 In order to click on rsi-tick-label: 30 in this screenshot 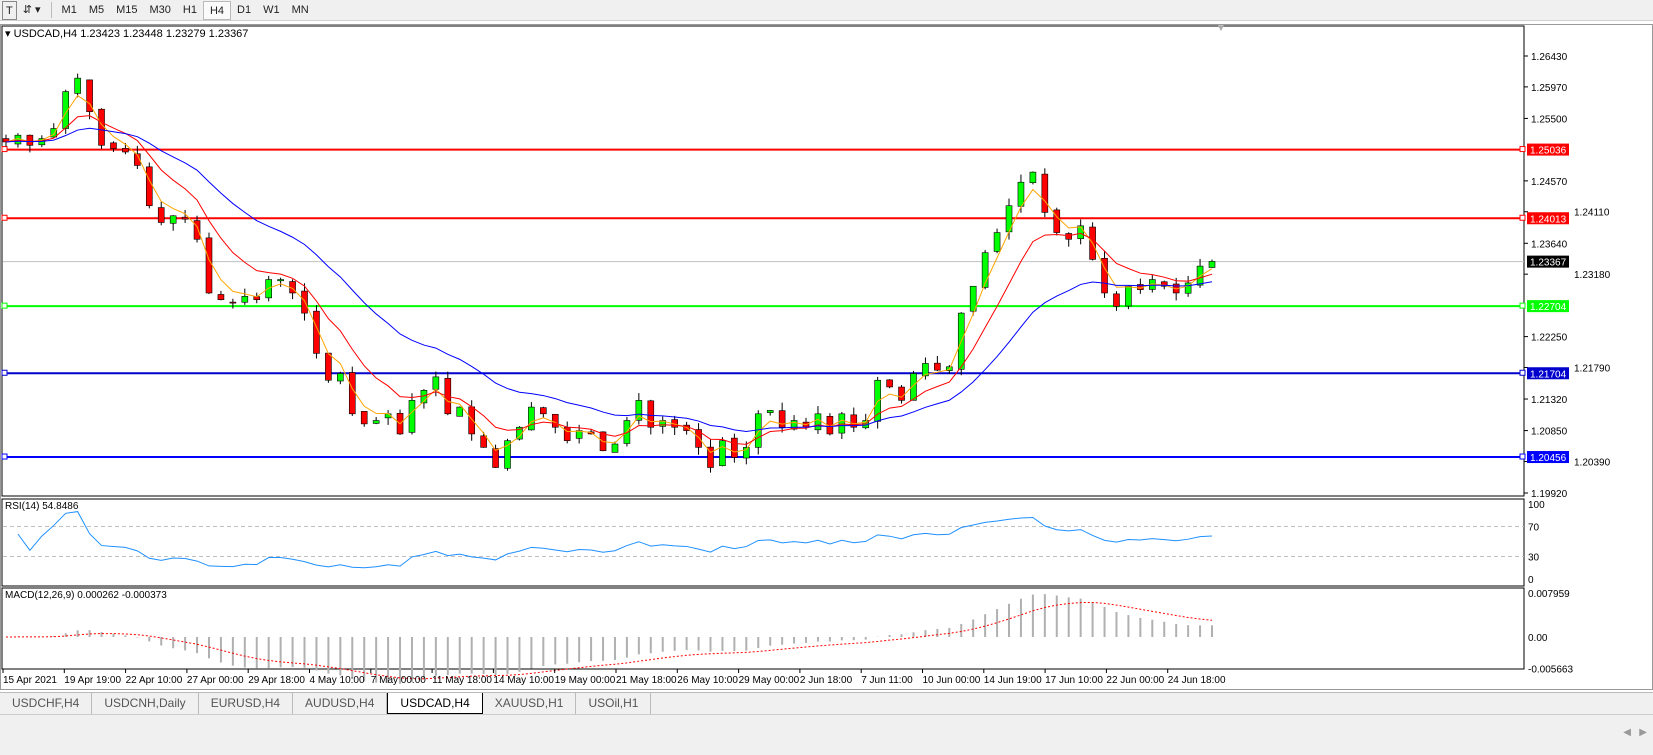, I will do `click(1534, 558)`.